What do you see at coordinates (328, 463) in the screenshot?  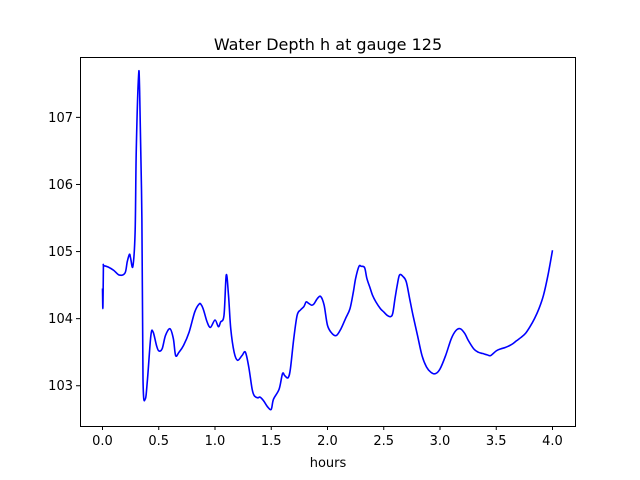 I see `x-axis-label: hours` at bounding box center [328, 463].